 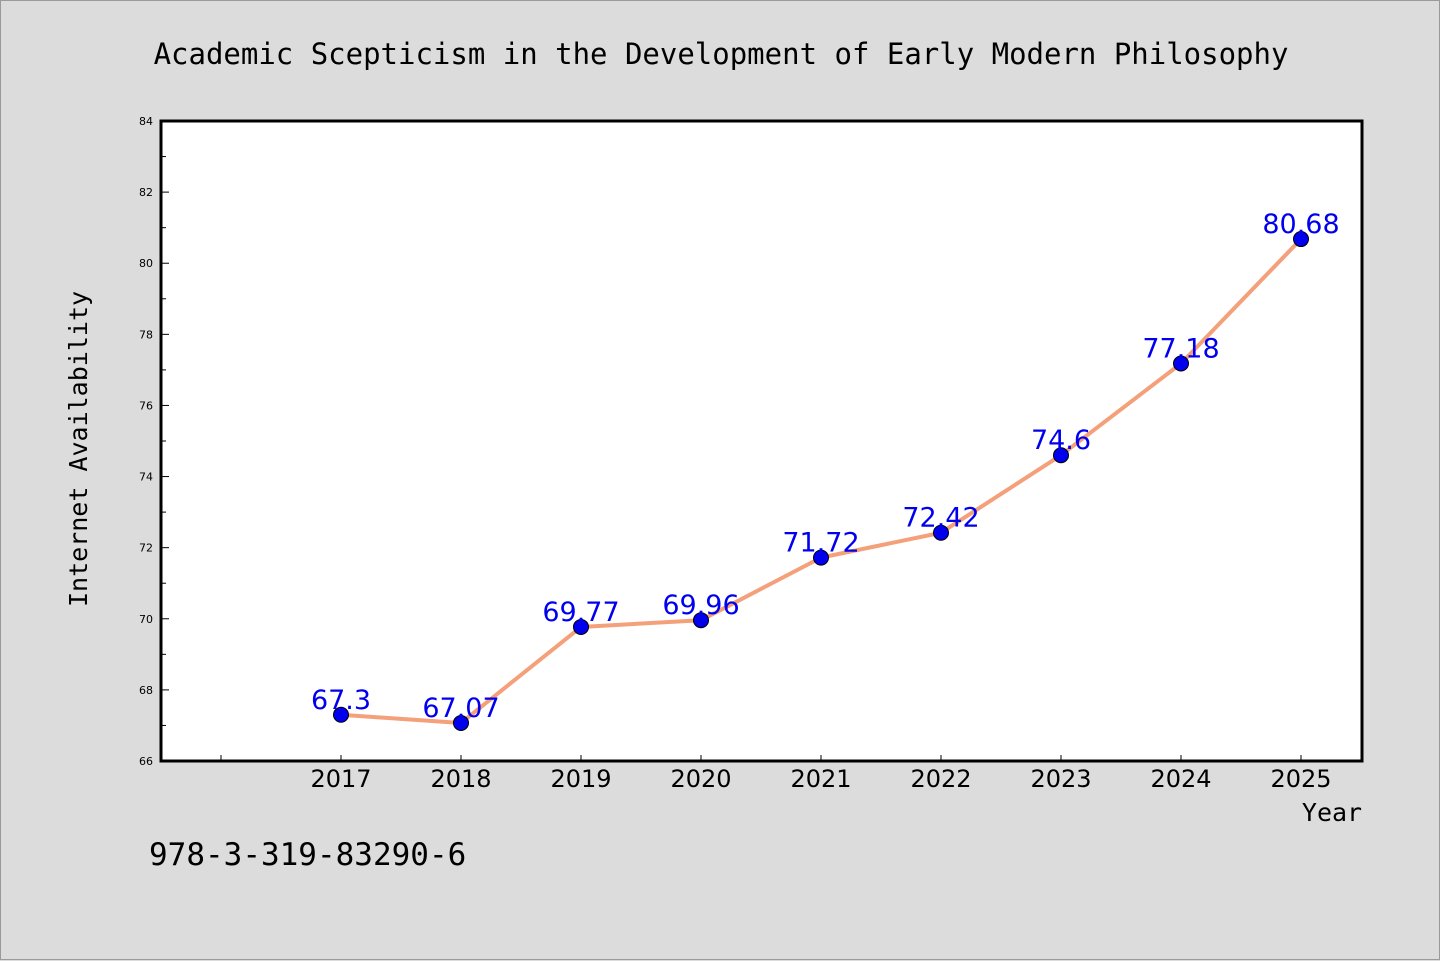 What do you see at coordinates (940, 518) in the screenshot?
I see `data-label: 72.42` at bounding box center [940, 518].